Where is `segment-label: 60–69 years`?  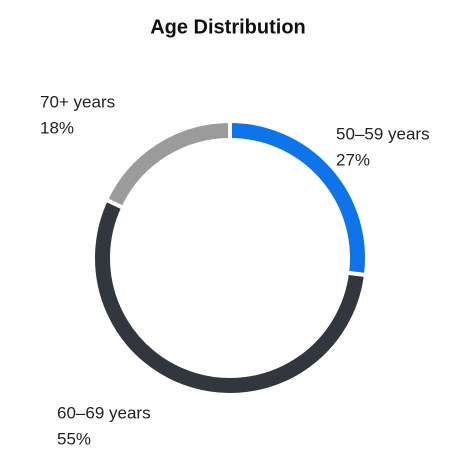
segment-label: 60–69 years is located at coordinates (104, 412).